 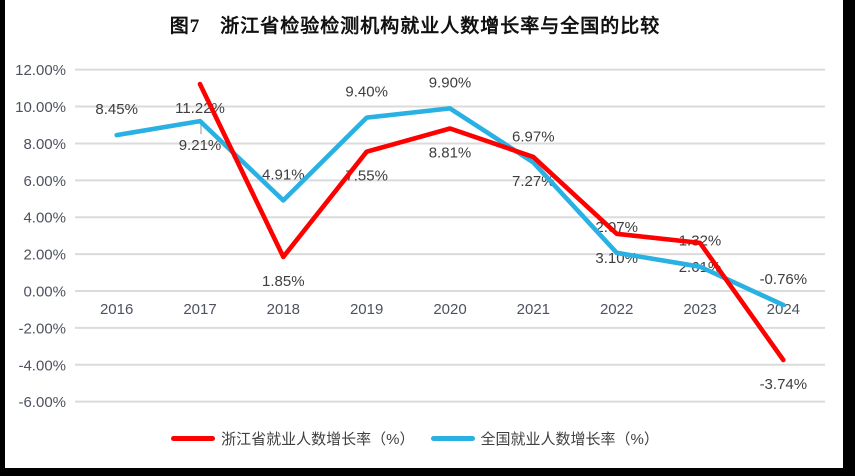 I want to click on screenshot-border-right, so click(x=849, y=238).